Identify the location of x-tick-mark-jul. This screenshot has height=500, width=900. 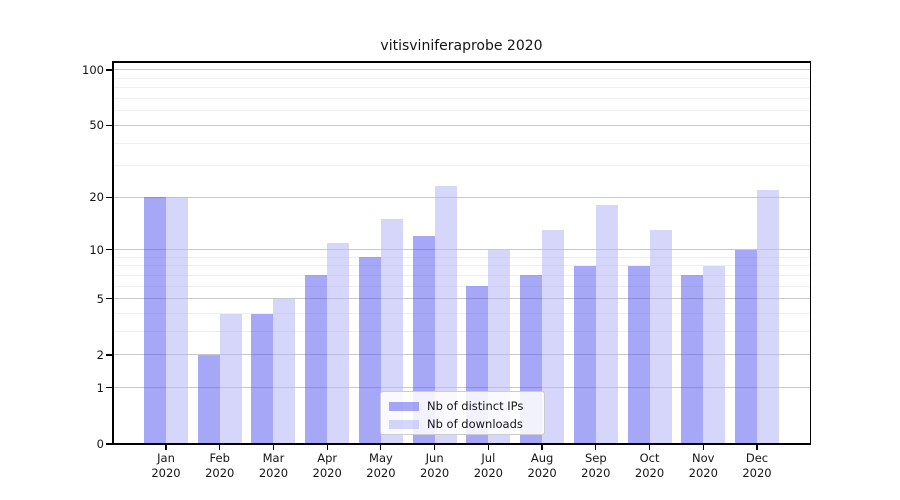
(488, 447).